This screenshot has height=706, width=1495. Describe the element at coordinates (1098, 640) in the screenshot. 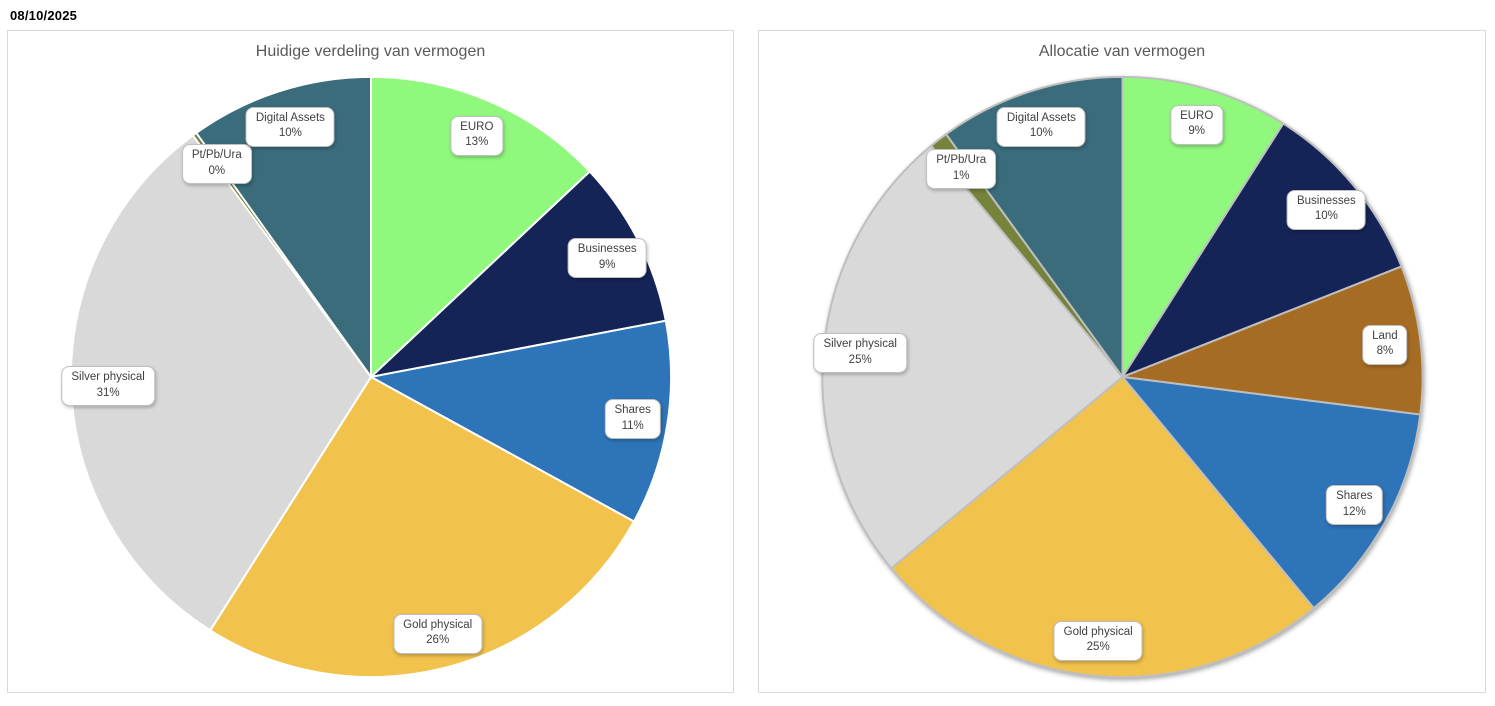

I see `pie-label-gold-physical: Gold physical 25%` at that location.